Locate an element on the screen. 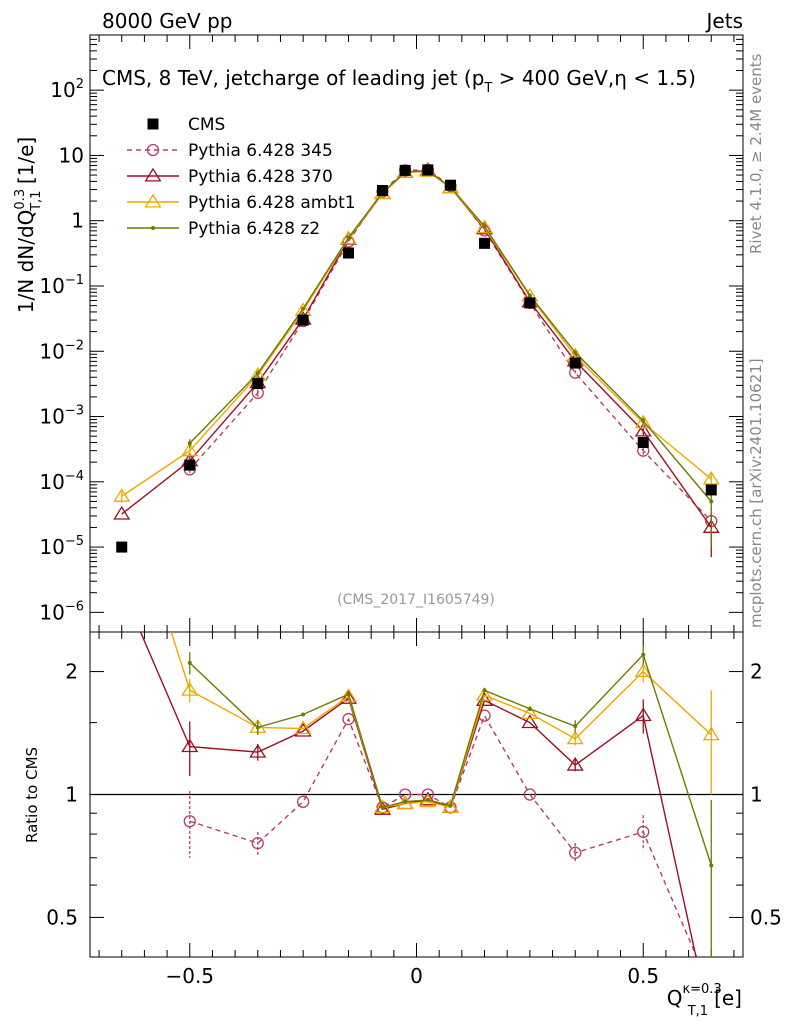 This screenshot has width=786, height=1024. y-tick-label: 1 is located at coordinates (77, 221).